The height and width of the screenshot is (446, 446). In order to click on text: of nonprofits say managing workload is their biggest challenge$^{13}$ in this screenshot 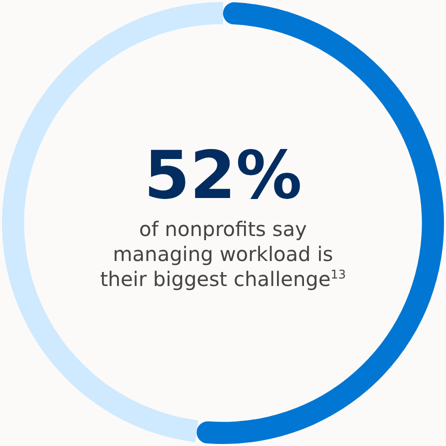, I will do `click(223, 254)`.